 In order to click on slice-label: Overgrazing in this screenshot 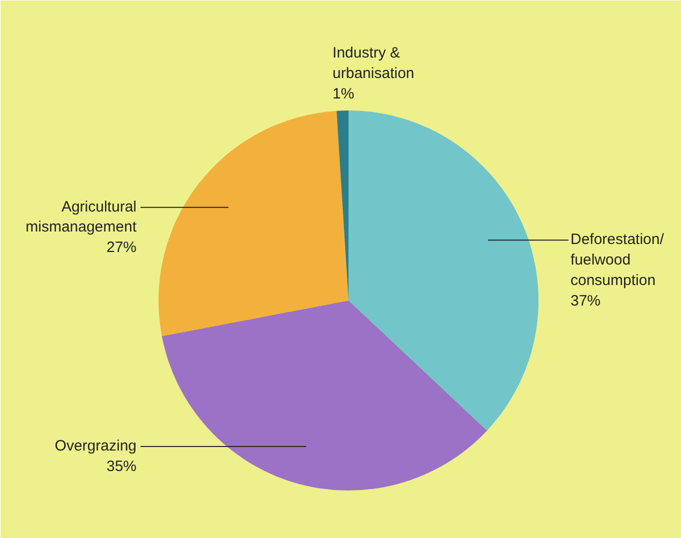, I will do `click(95, 445)`.